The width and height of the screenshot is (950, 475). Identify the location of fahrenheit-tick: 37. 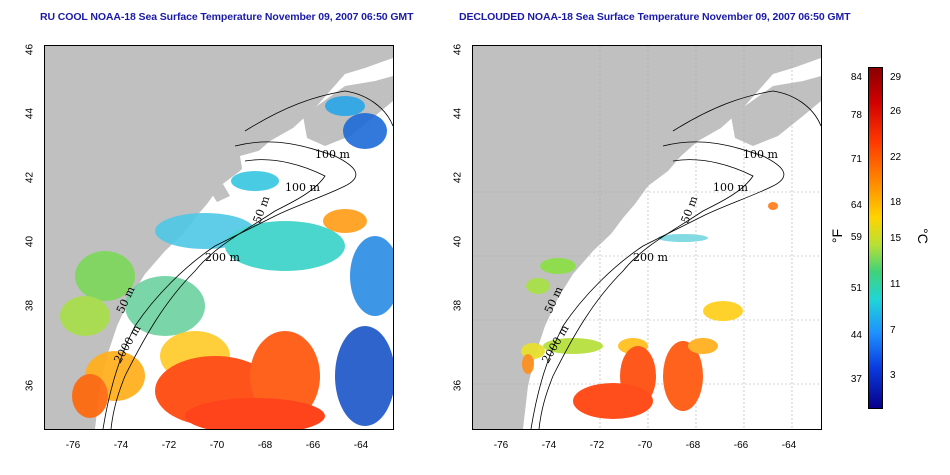
(856, 379).